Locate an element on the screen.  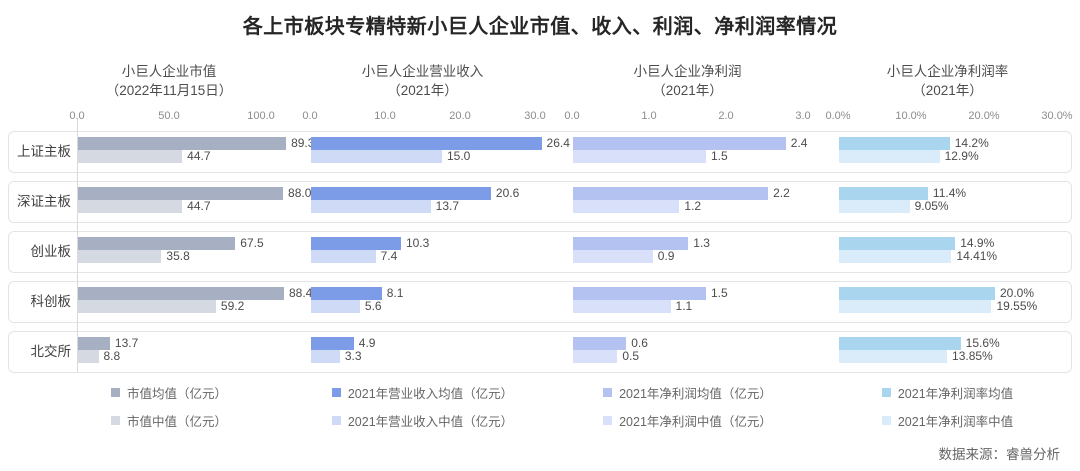
tick-label: 20.0 is located at coordinates (460, 115).